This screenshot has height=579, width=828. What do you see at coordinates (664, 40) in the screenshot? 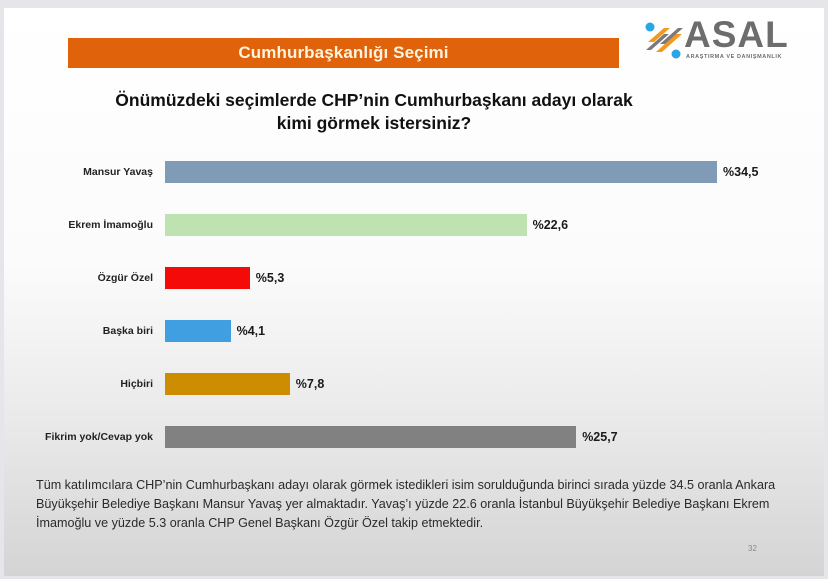
I see `asal-logo-icon` at bounding box center [664, 40].